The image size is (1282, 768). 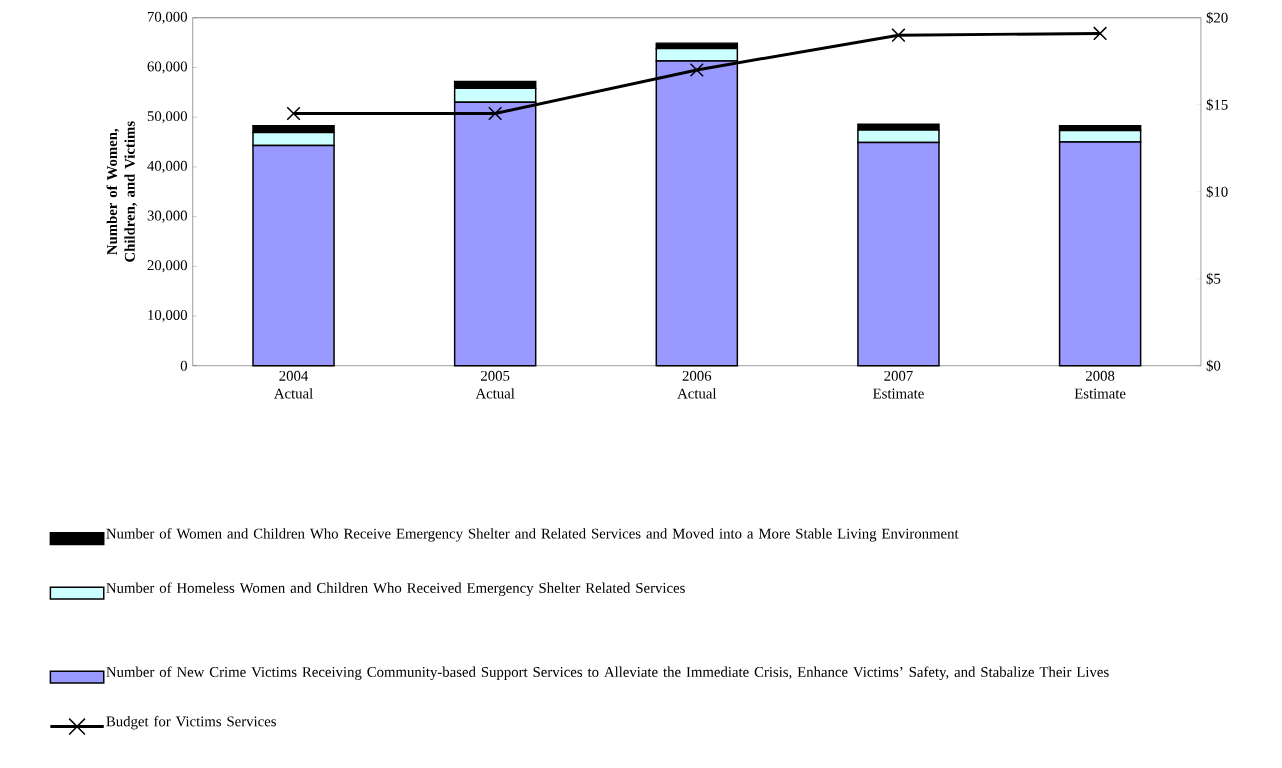 I want to click on legend-label: Number of New Crime Victims Receiving Community-based Support Services to Alleviate the Immediate Crisis, Enhance Victims’ Safety, and Stabalize Their Lives, so click(x=607, y=673).